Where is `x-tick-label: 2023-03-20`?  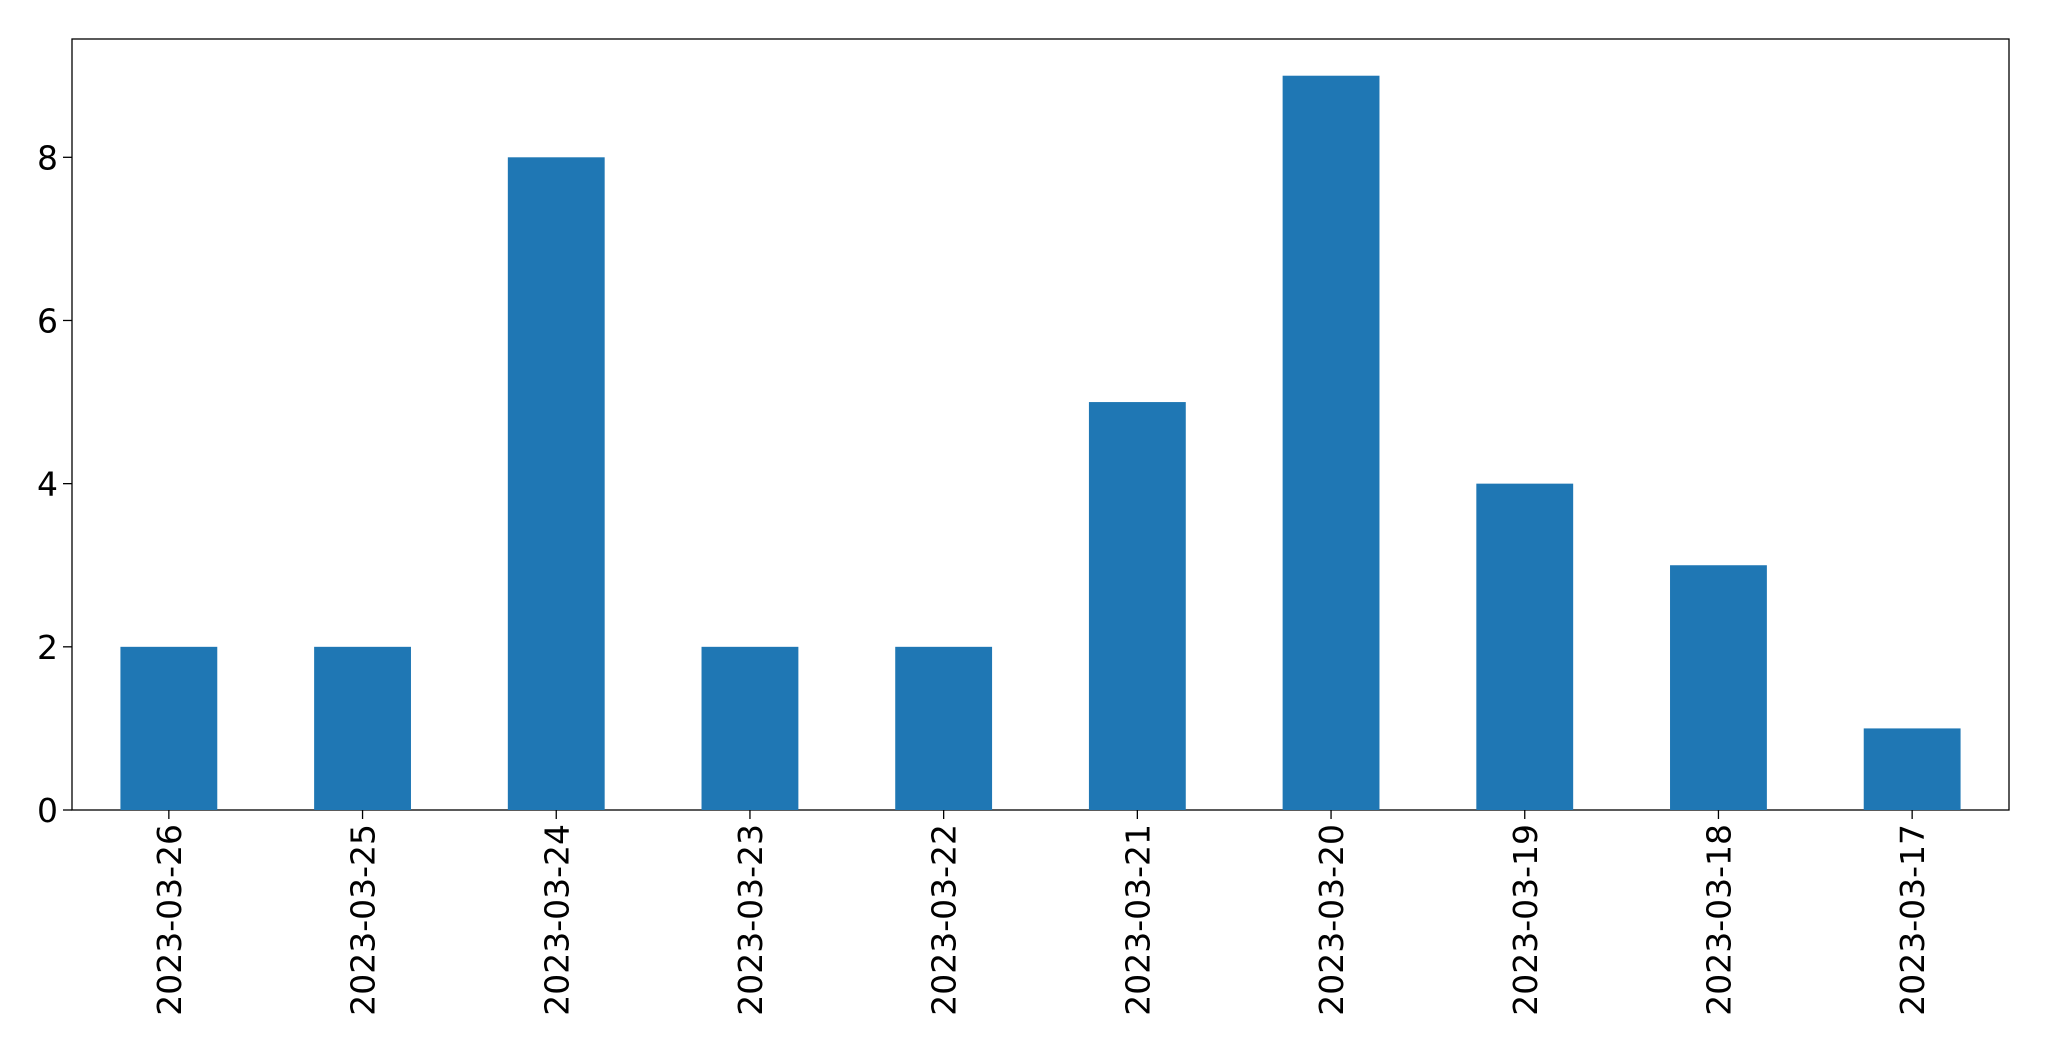
x-tick-label: 2023-03-20 is located at coordinates (1331, 920).